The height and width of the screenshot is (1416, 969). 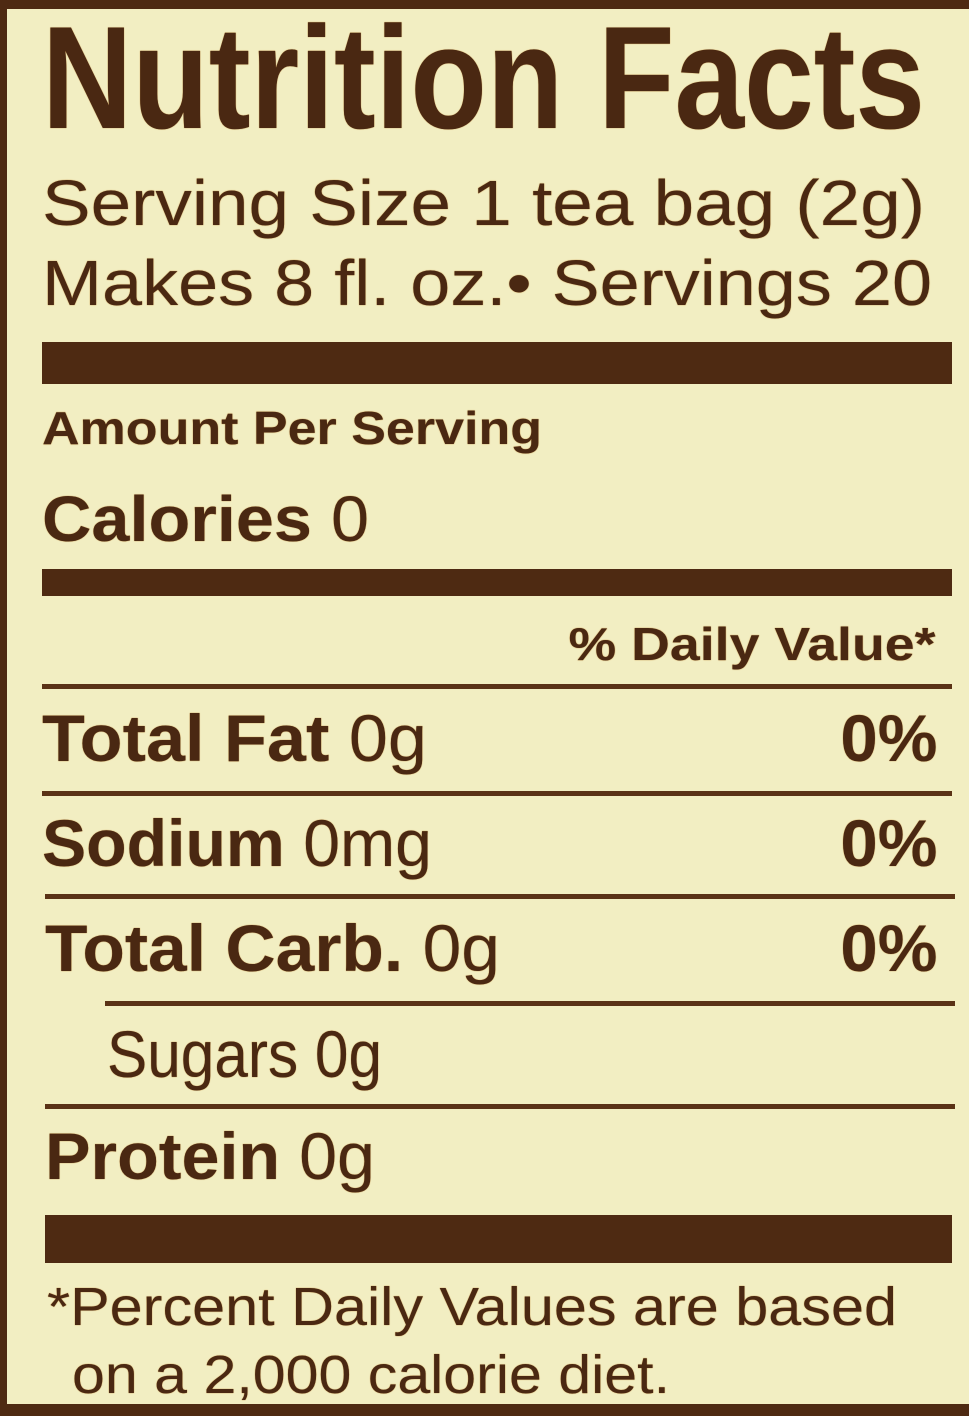 I want to click on footnote-line-1: *Percent Daily Values are based, so click(x=472, y=1307).